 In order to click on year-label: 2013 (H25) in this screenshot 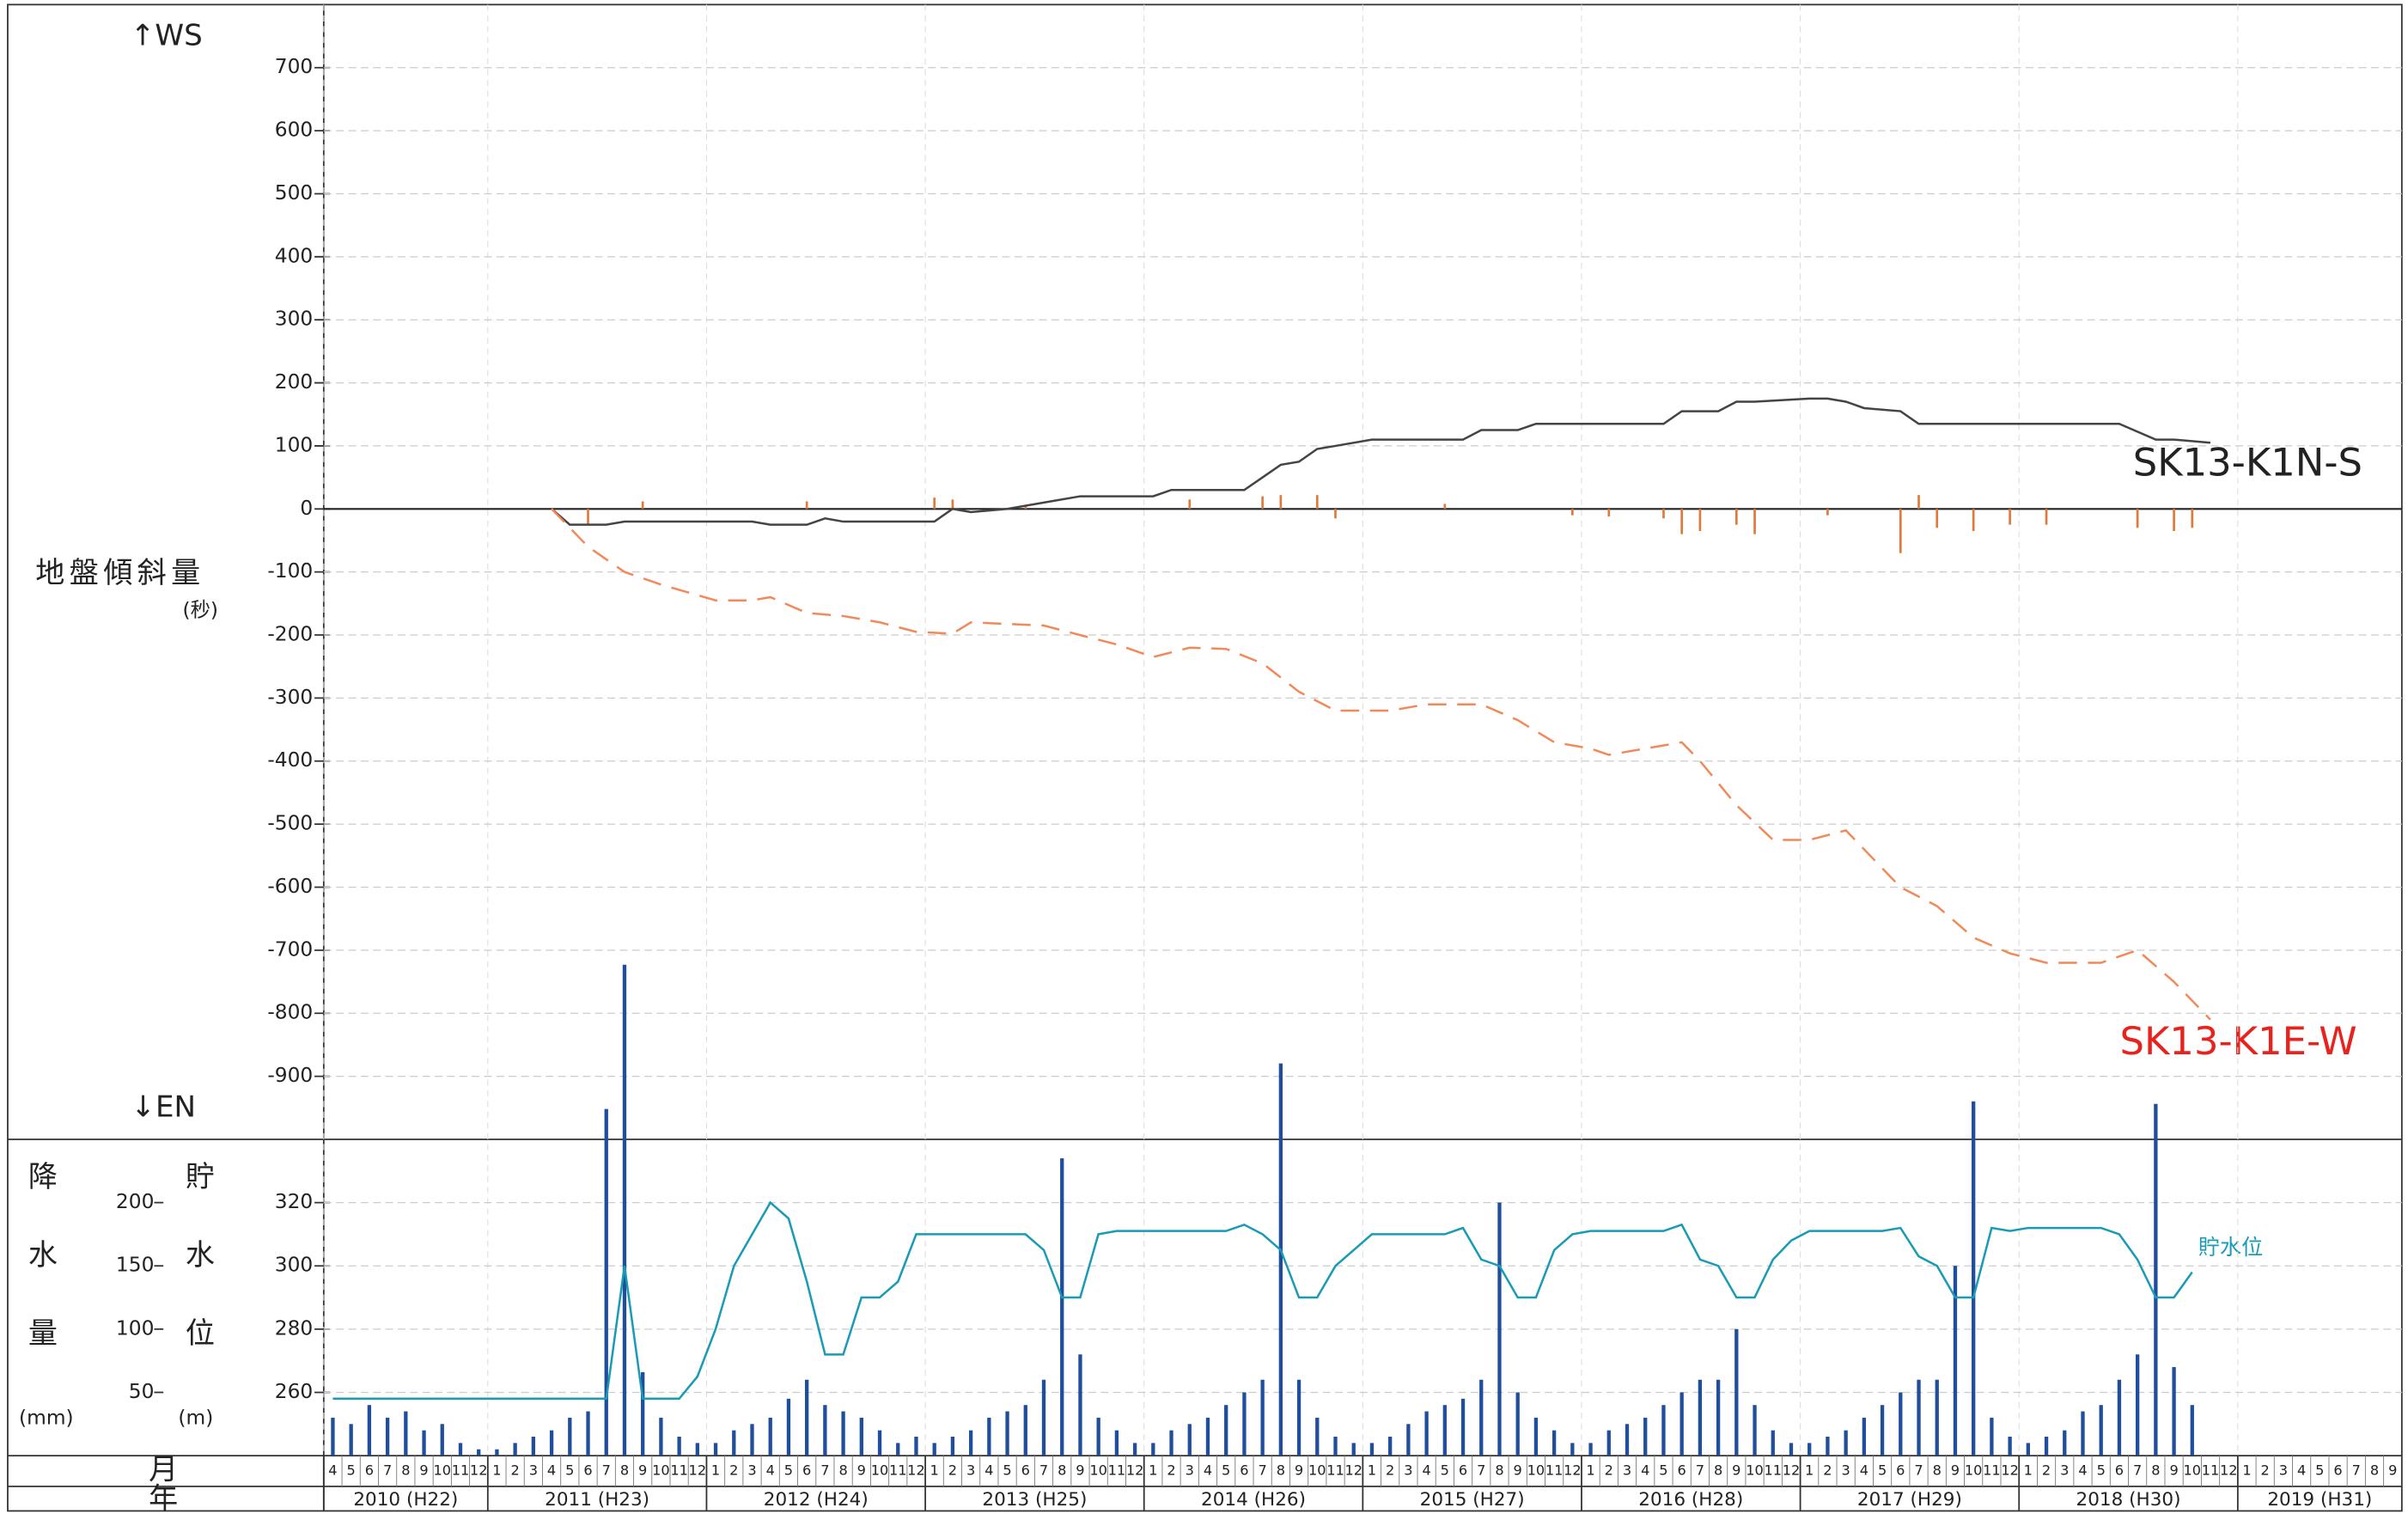, I will do `click(1034, 1500)`.